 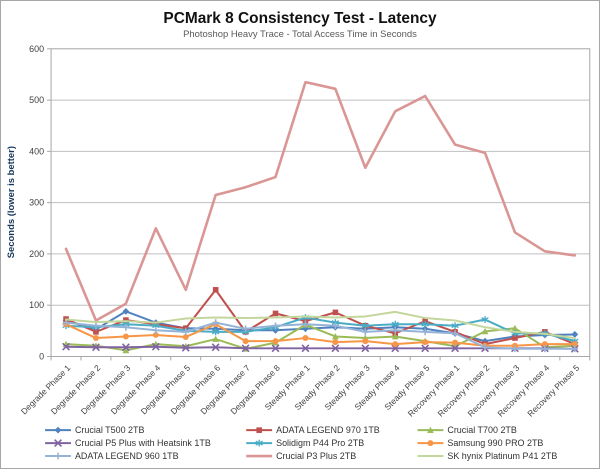 What do you see at coordinates (143, 443) in the screenshot?
I see `legend-label: Crucial P5 Plus with Heatsink 1TB` at bounding box center [143, 443].